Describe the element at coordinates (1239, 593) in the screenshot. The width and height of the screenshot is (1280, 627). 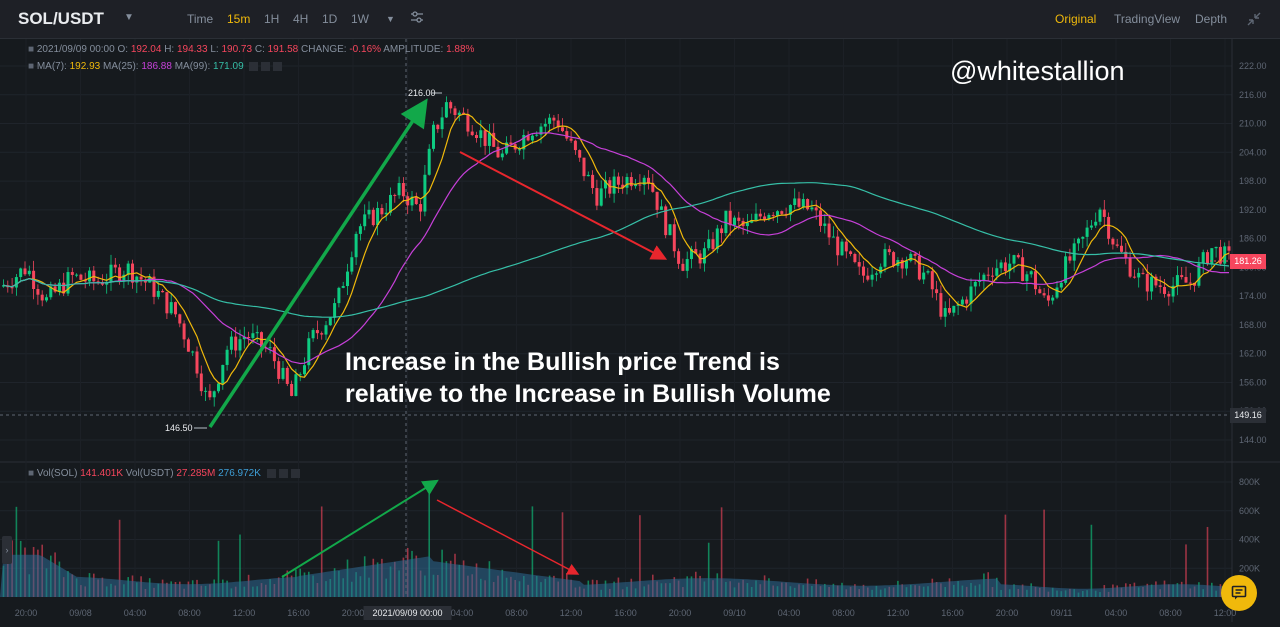
I see `chat-icon` at that location.